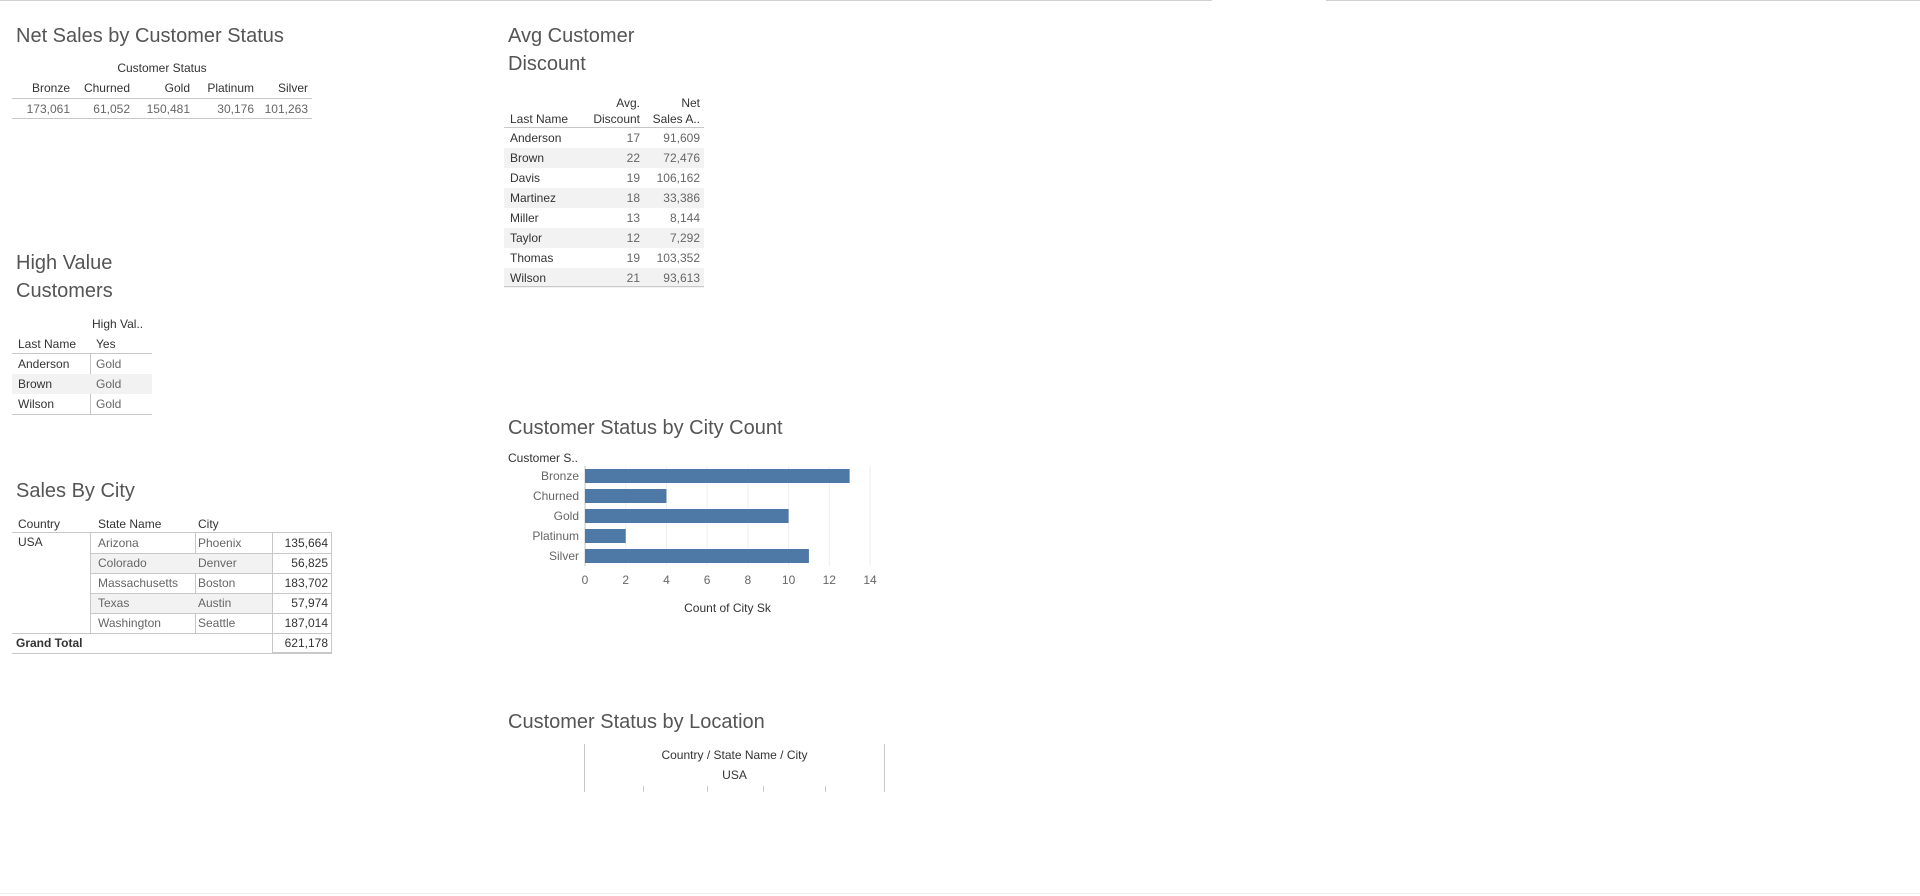 The height and width of the screenshot is (896, 1920). I want to click on avg-discount-value: 13, so click(633, 218).